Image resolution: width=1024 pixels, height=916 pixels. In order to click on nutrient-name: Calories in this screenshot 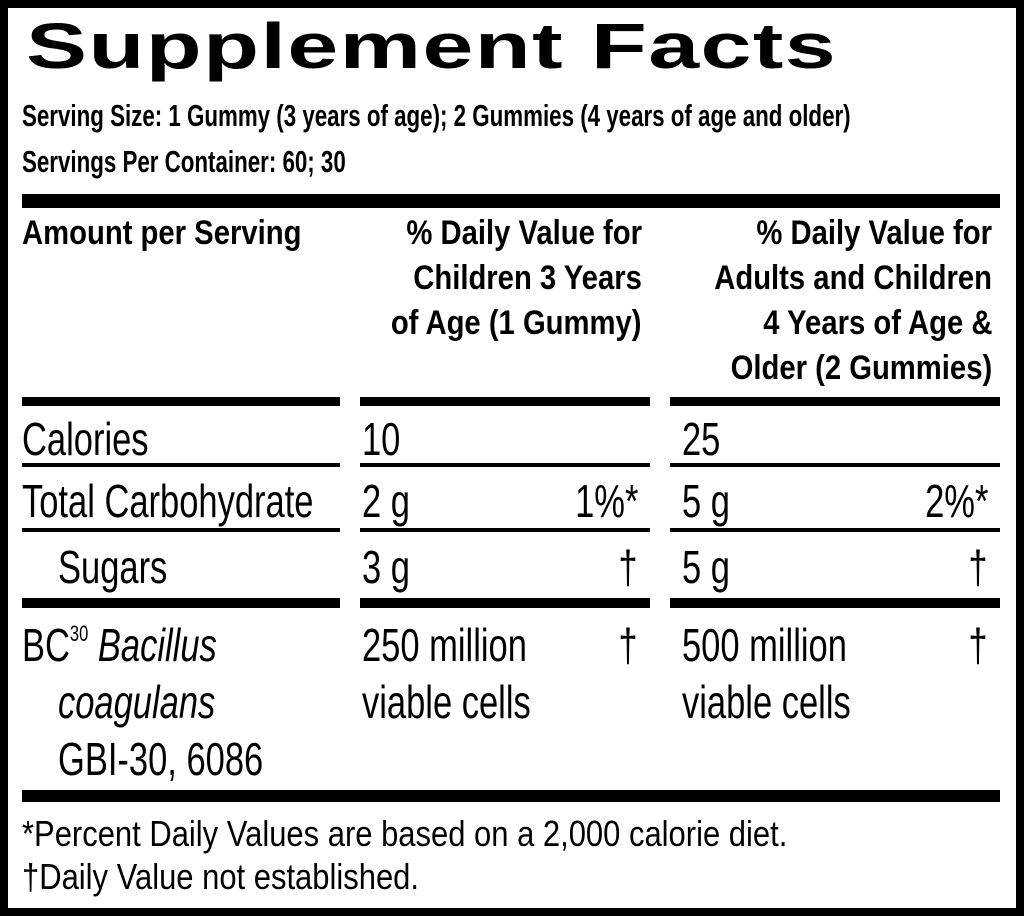, I will do `click(85, 439)`.